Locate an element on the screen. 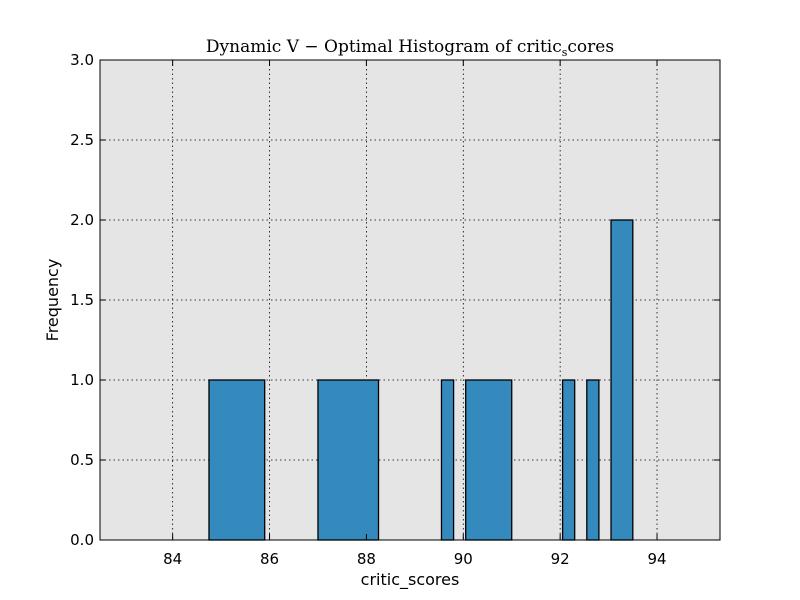 This screenshot has width=800, height=600. x-tick-label: 88 is located at coordinates (366, 559).